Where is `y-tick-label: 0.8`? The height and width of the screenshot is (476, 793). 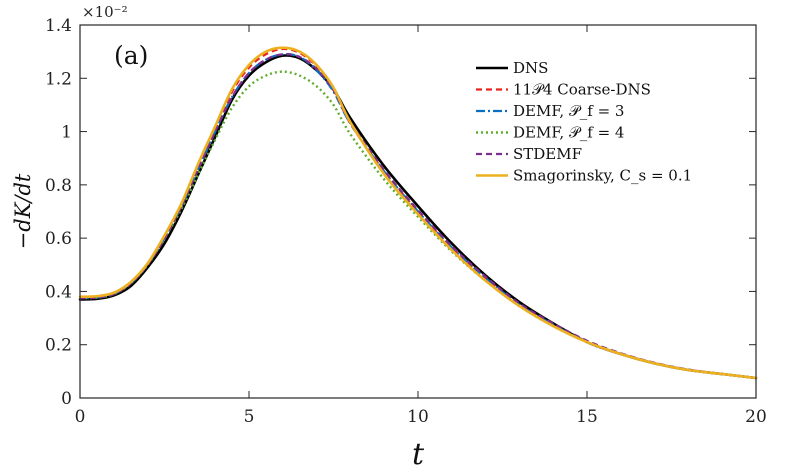 y-tick-label: 0.8 is located at coordinates (58, 186).